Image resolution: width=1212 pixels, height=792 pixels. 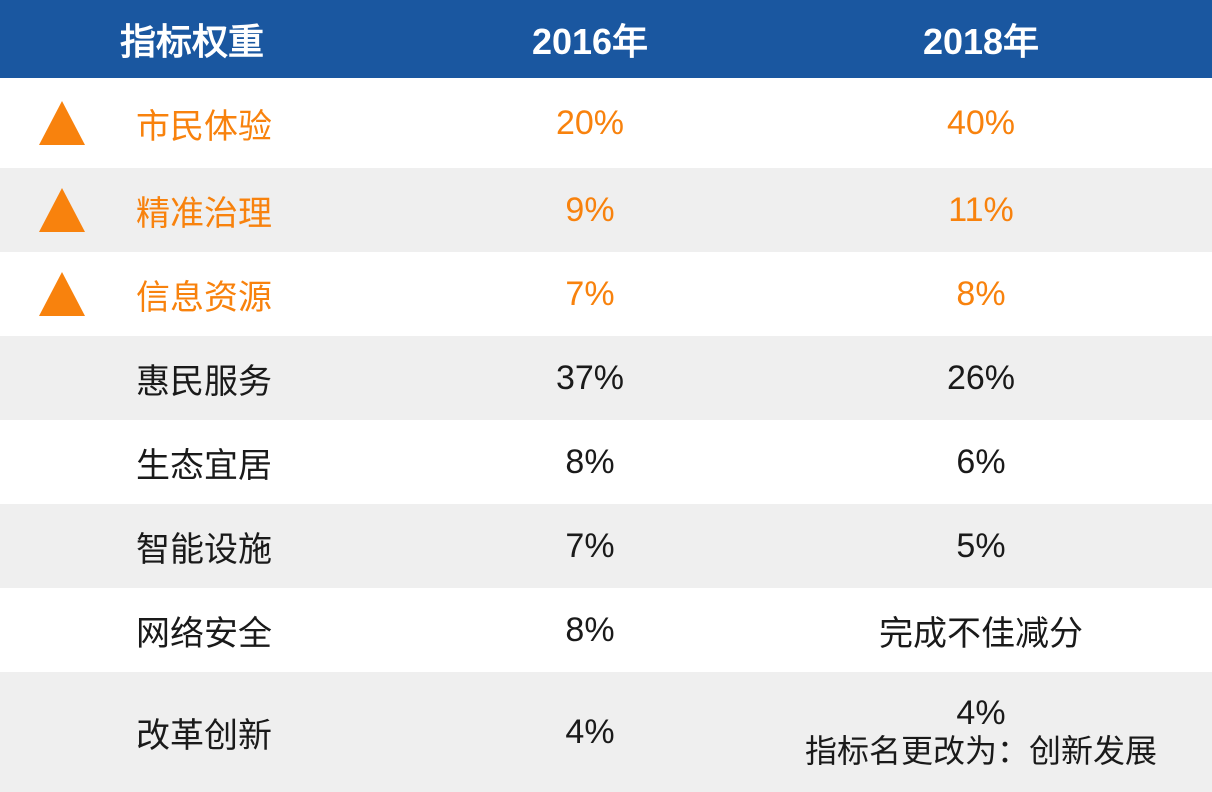 I want to click on value-2018: 26%, so click(x=981, y=377).